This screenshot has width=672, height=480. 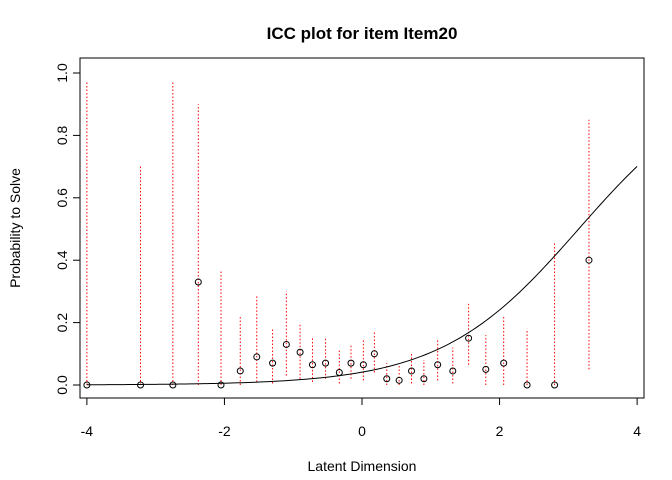 What do you see at coordinates (67, 229) in the screenshot?
I see `y-axis: 0.0 0.2 0.4 0.6 0.8 1.0` at bounding box center [67, 229].